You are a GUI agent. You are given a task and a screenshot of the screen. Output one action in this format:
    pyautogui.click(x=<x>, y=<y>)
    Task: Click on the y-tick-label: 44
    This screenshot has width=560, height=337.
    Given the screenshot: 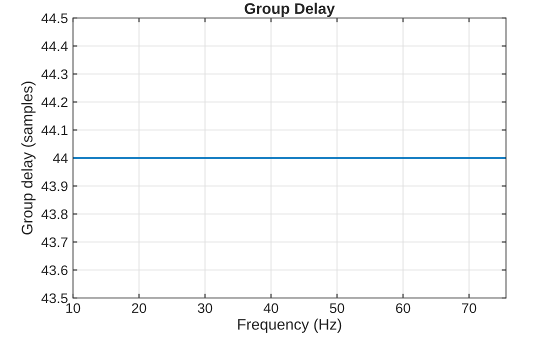 What is the action you would take?
    pyautogui.click(x=60, y=158)
    